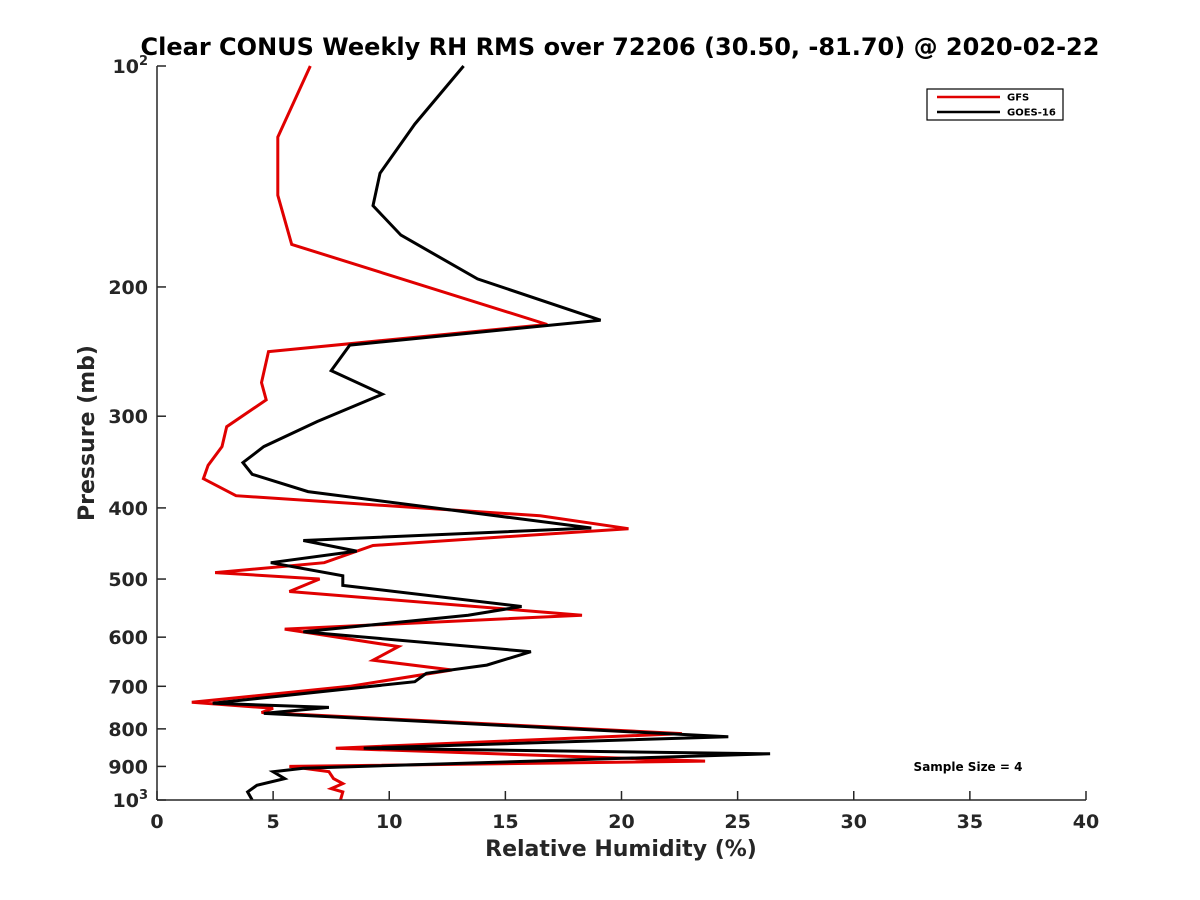  I want to click on legend-label-gfs: GFS, so click(1018, 98).